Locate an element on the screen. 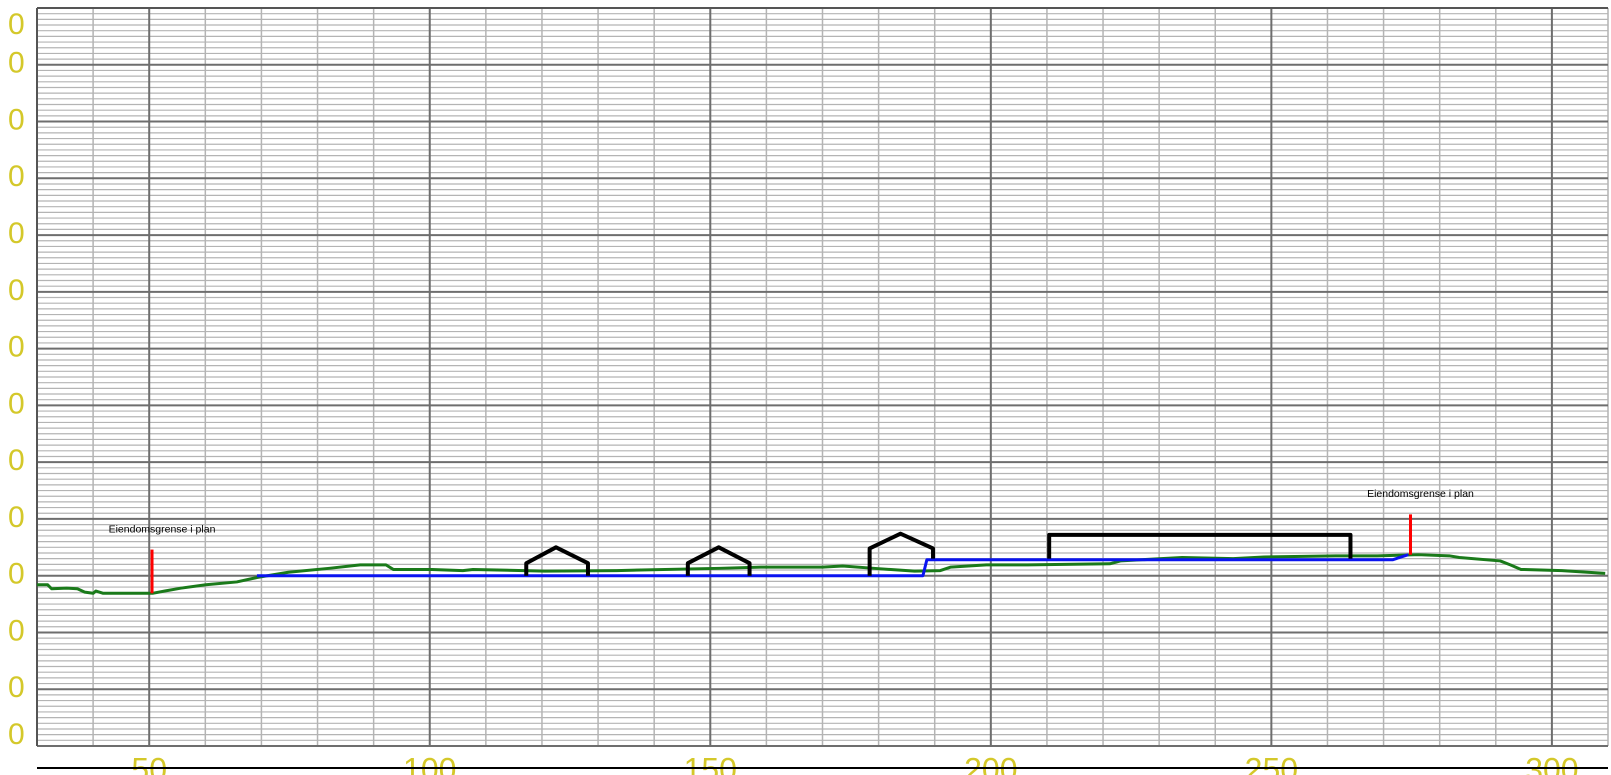 Image resolution: width=1611 pixels, height=775 pixels. x-tick-label: 100 is located at coordinates (429, 763).